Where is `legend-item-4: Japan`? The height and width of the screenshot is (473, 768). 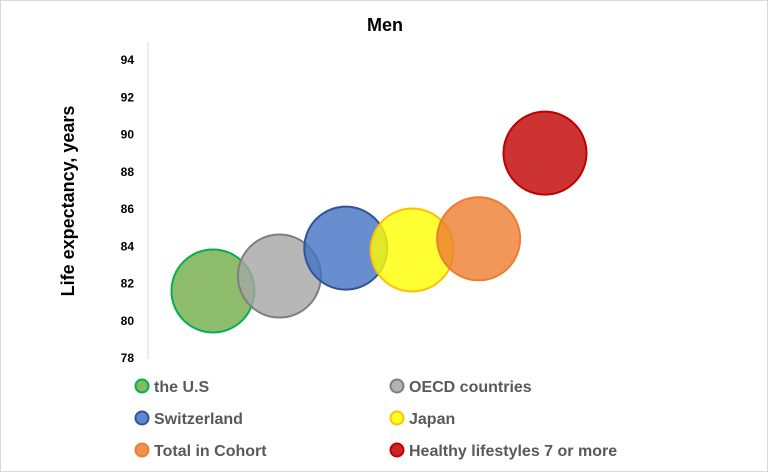
legend-item-4: Japan is located at coordinates (422, 419).